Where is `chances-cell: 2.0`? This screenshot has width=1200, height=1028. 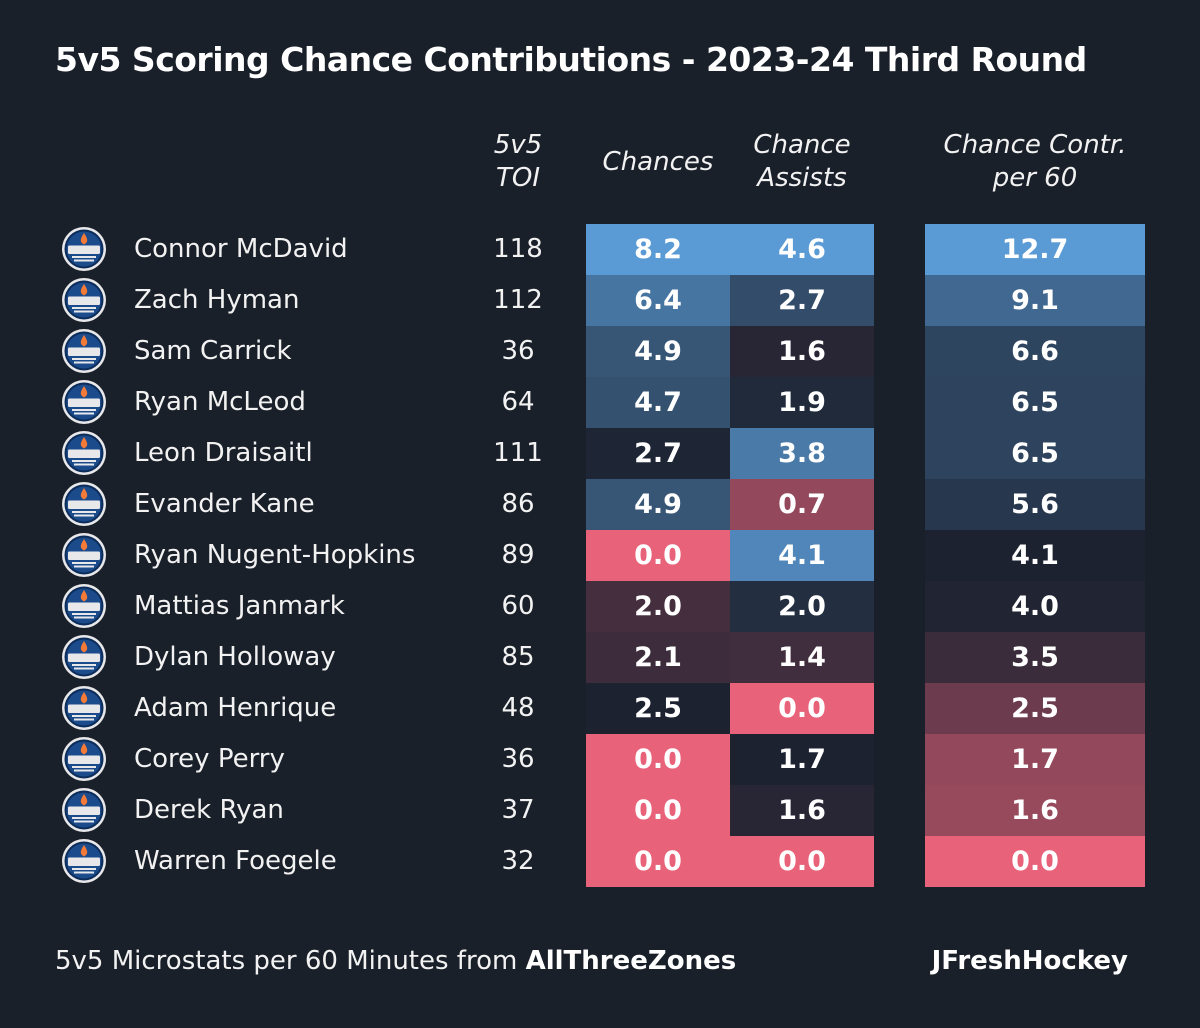 chances-cell: 2.0 is located at coordinates (658, 606).